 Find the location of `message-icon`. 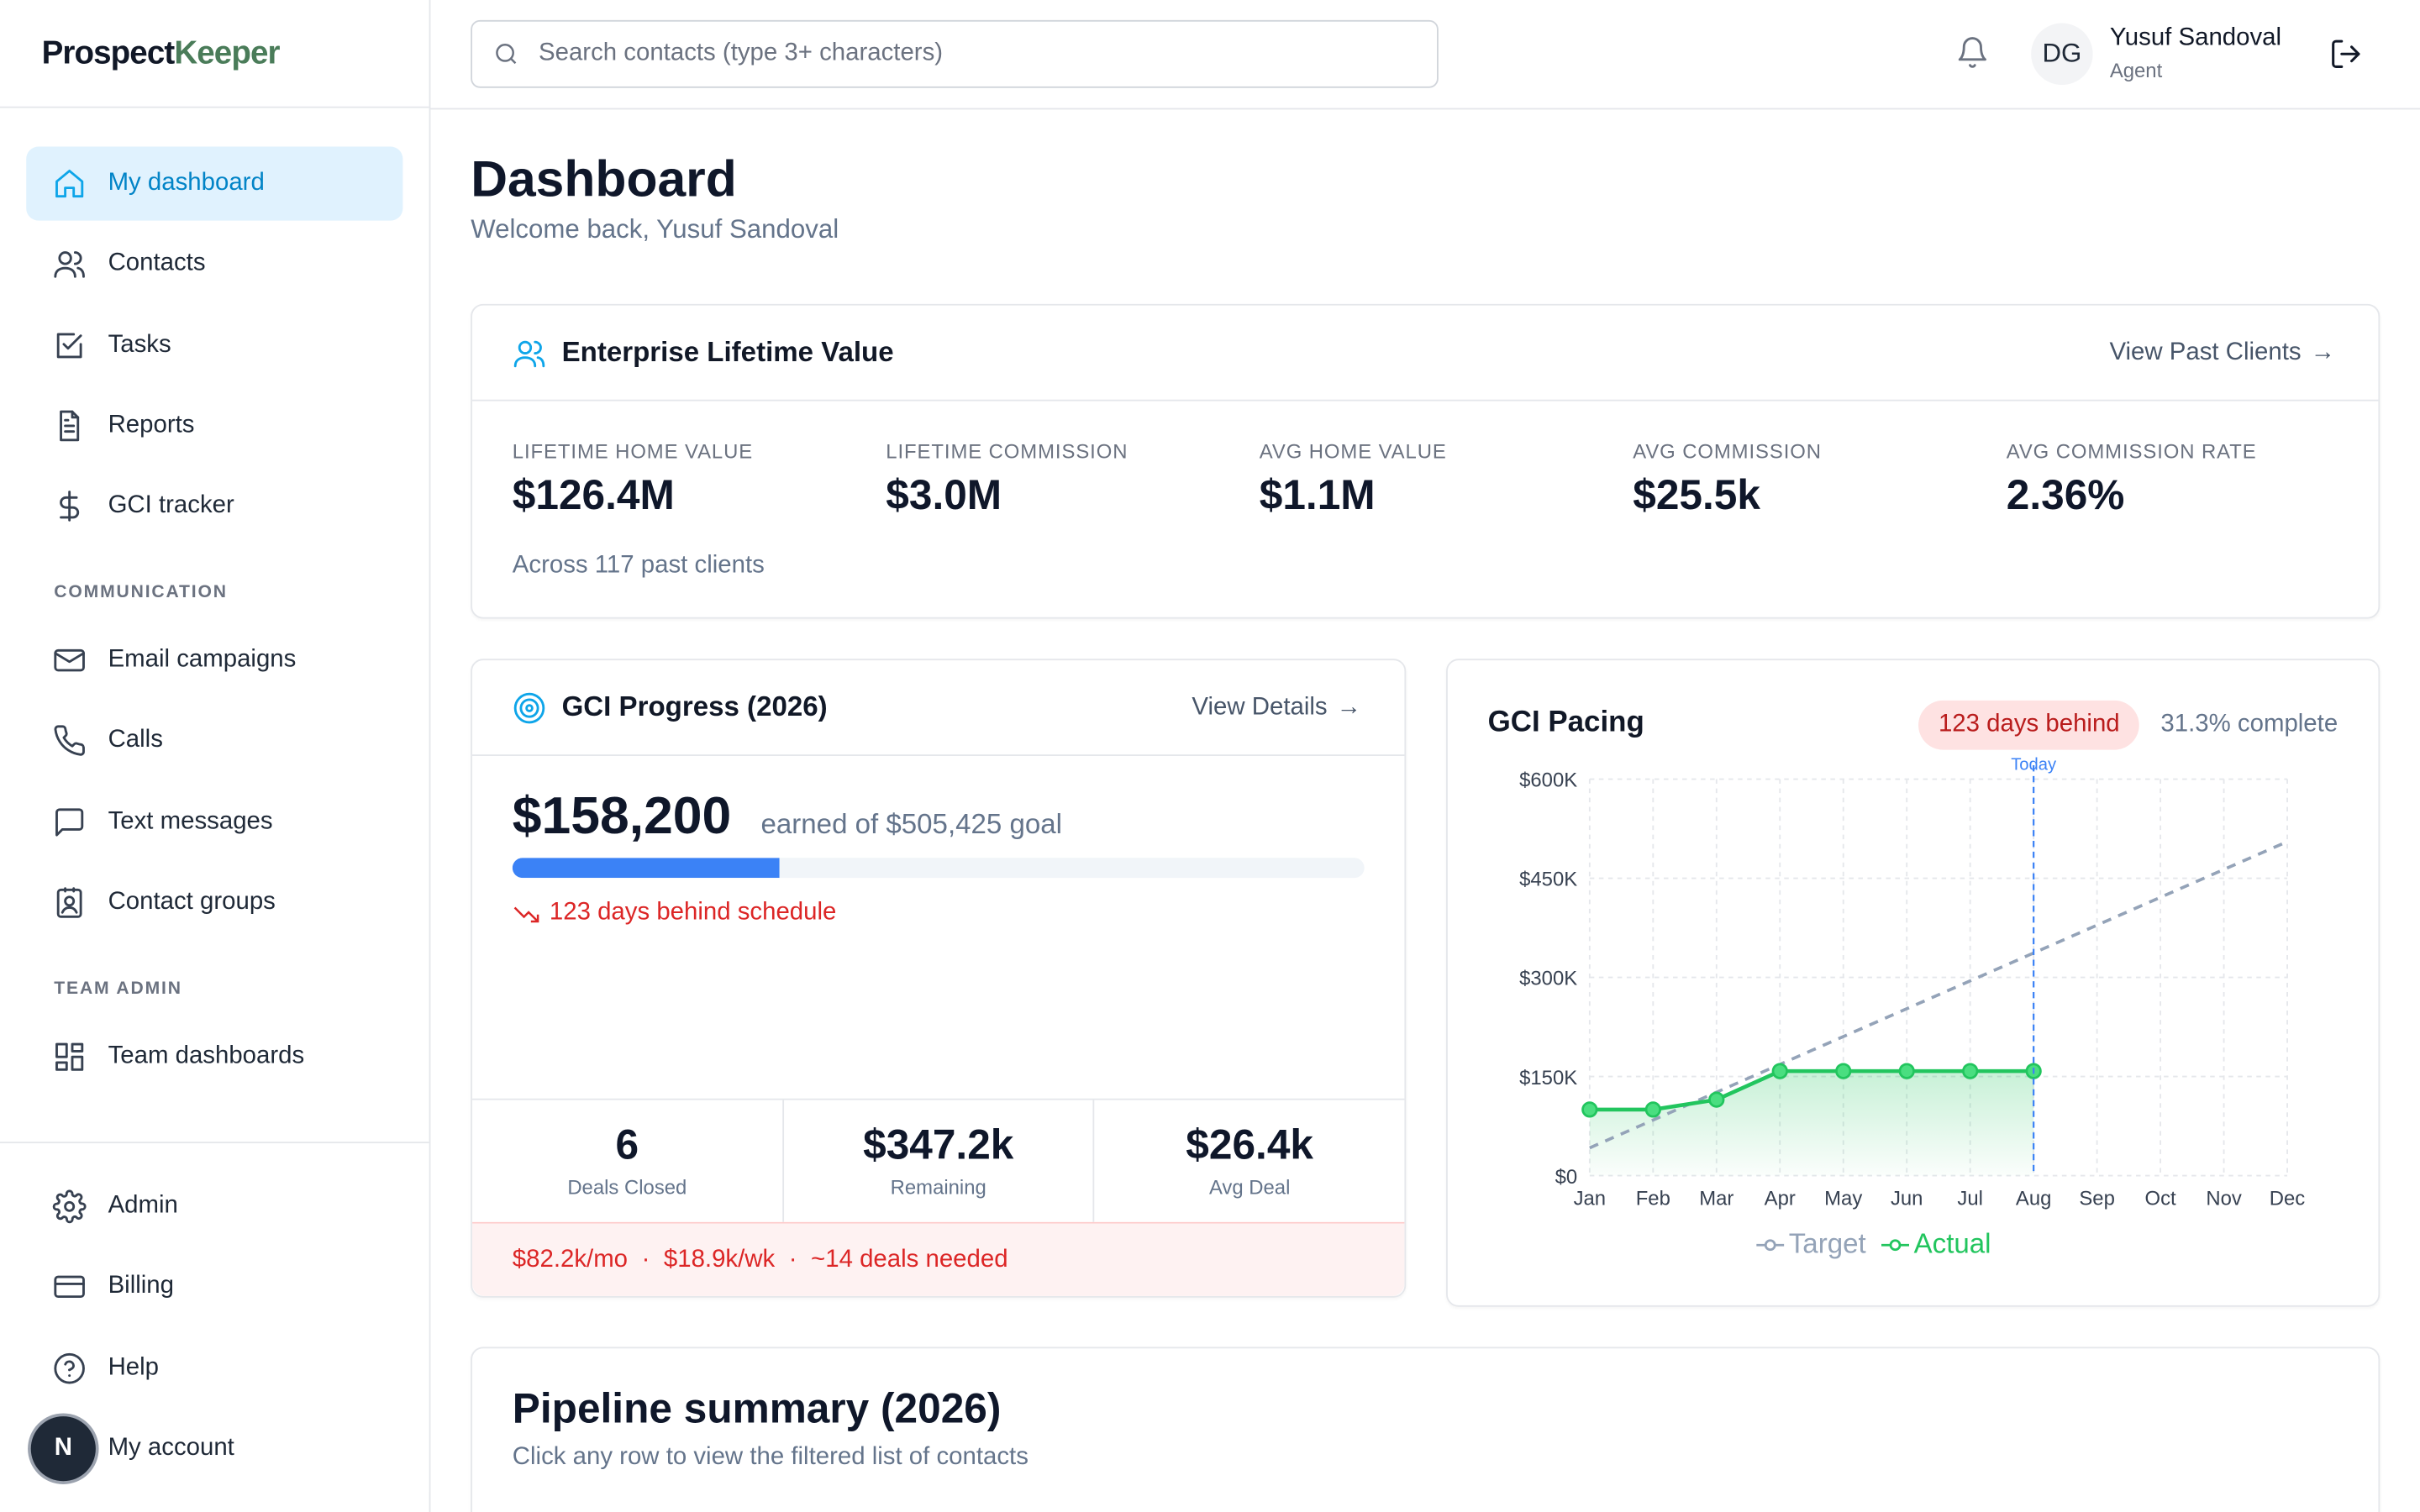

message-icon is located at coordinates (69, 821).